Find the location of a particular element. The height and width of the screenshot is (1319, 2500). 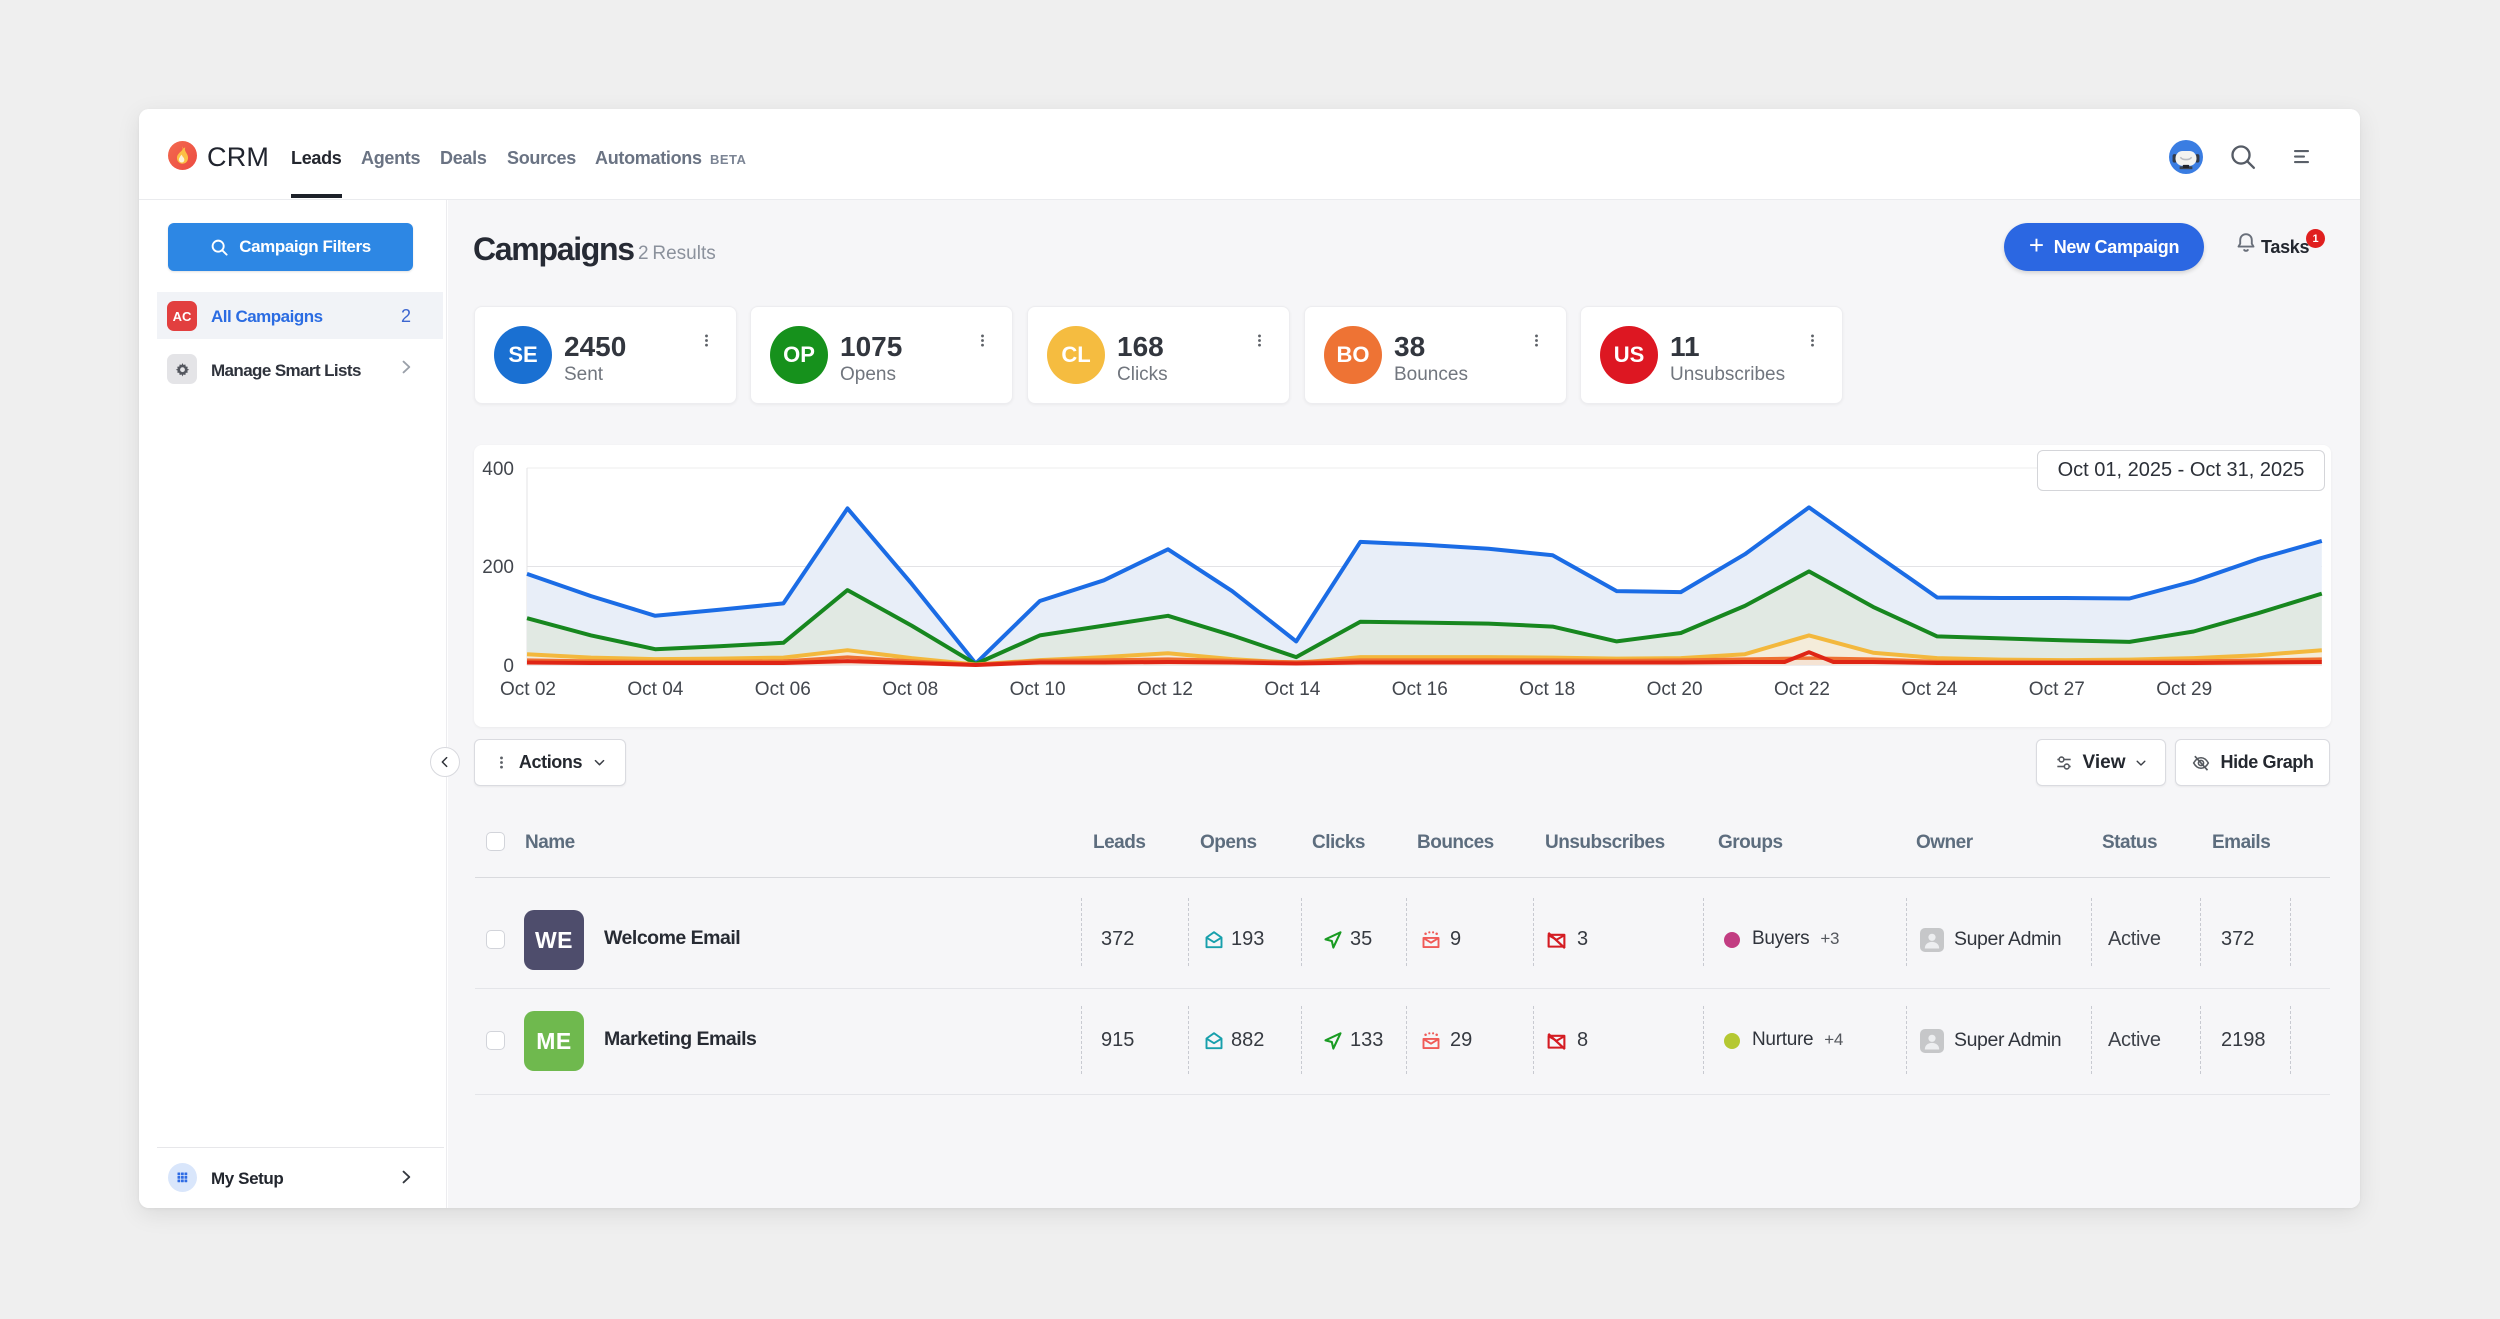

svg-text: Oct 08 is located at coordinates (910, 689).